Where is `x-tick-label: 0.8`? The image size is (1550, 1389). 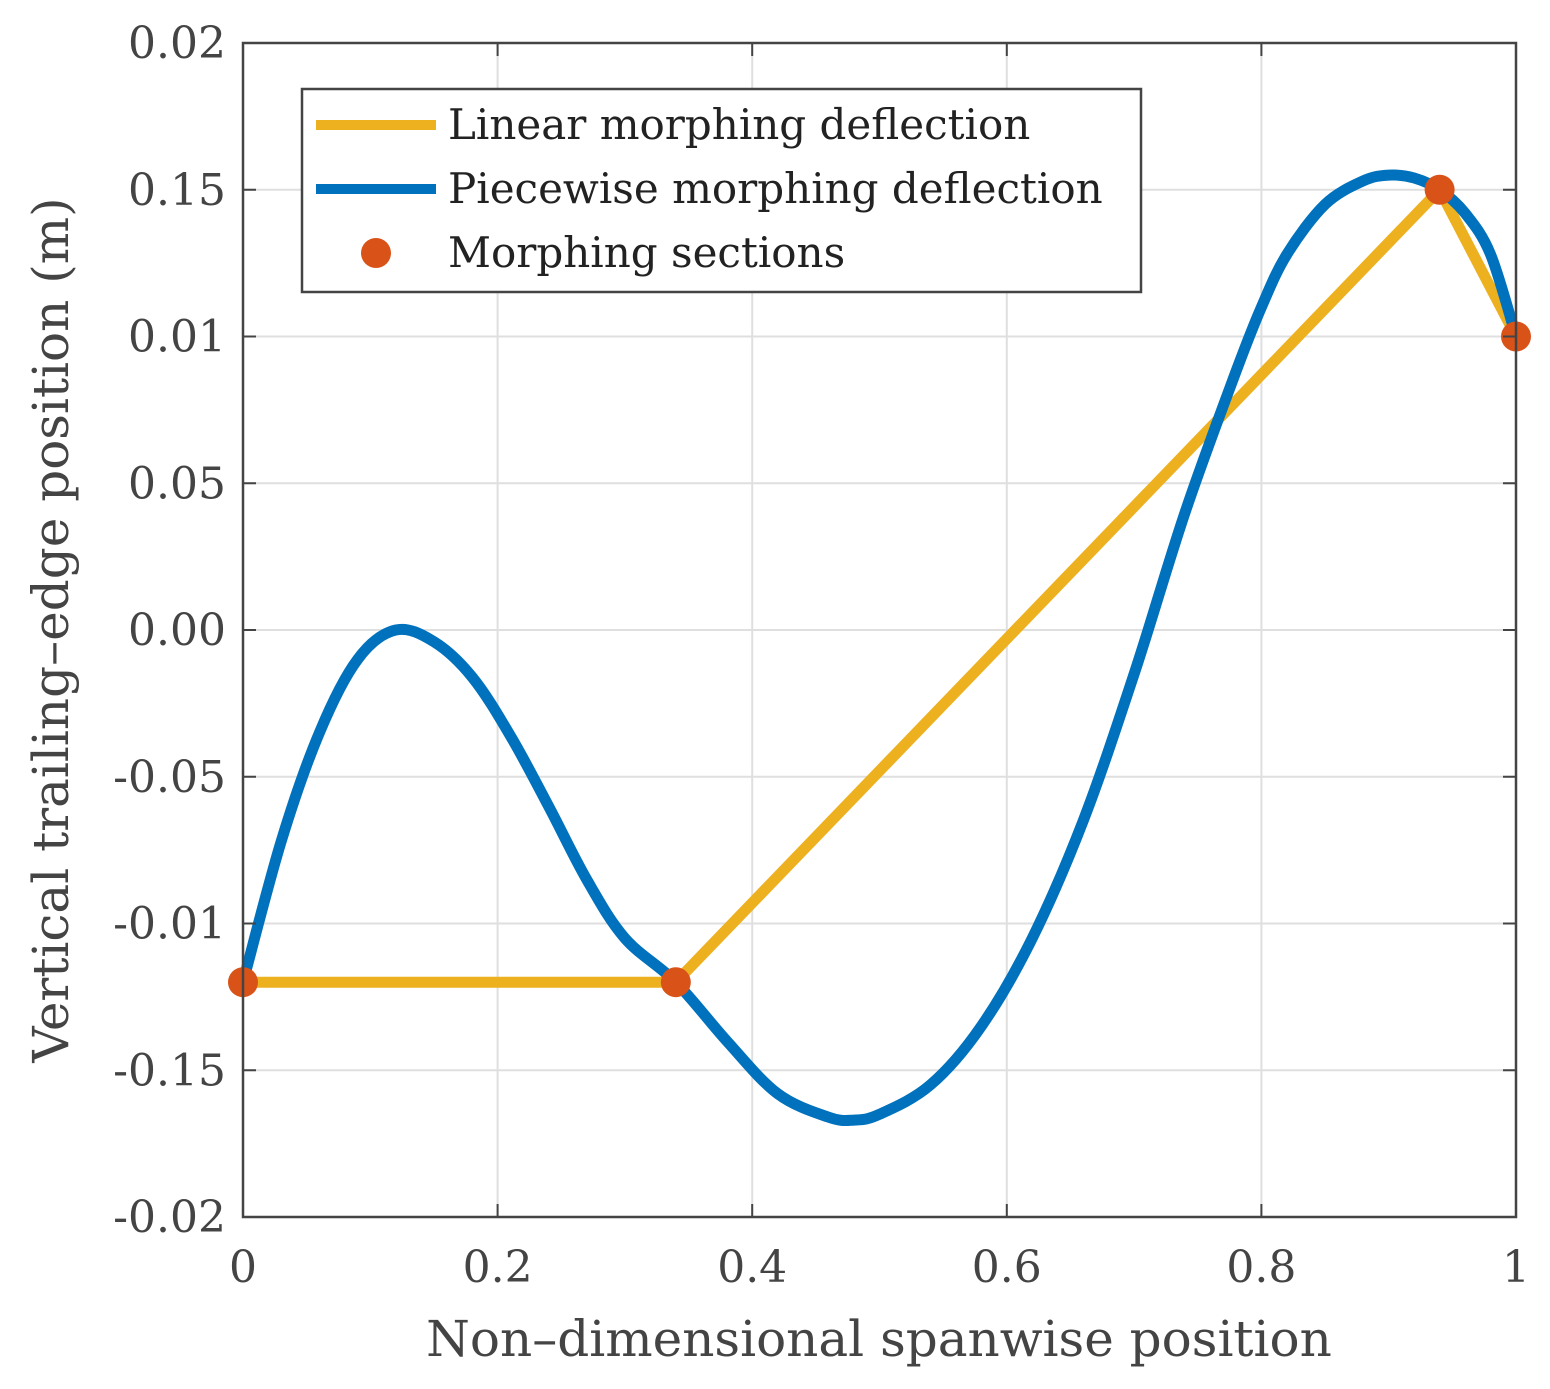 x-tick-label: 0.8 is located at coordinates (1261, 1267).